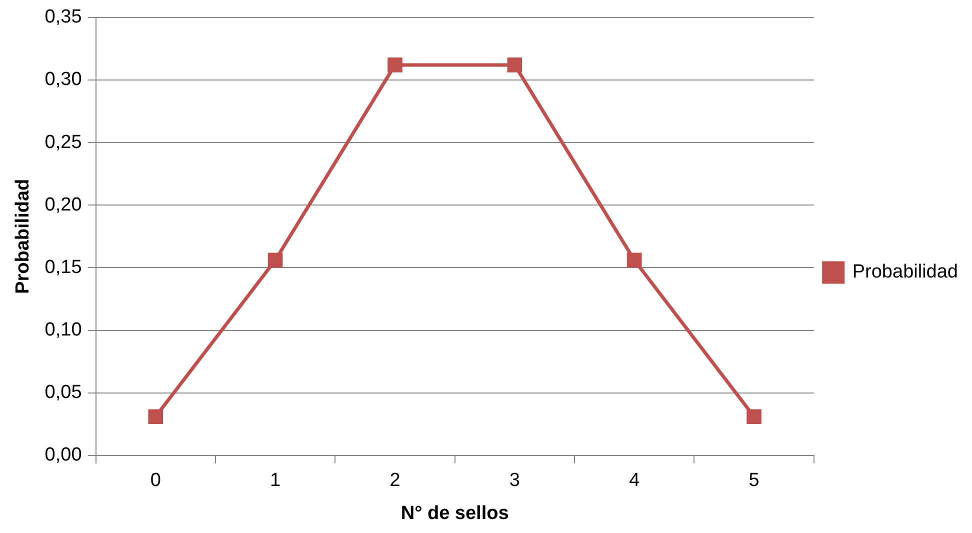 This screenshot has height=533, width=972. I want to click on y-tick-label: 0,00, so click(63, 455).